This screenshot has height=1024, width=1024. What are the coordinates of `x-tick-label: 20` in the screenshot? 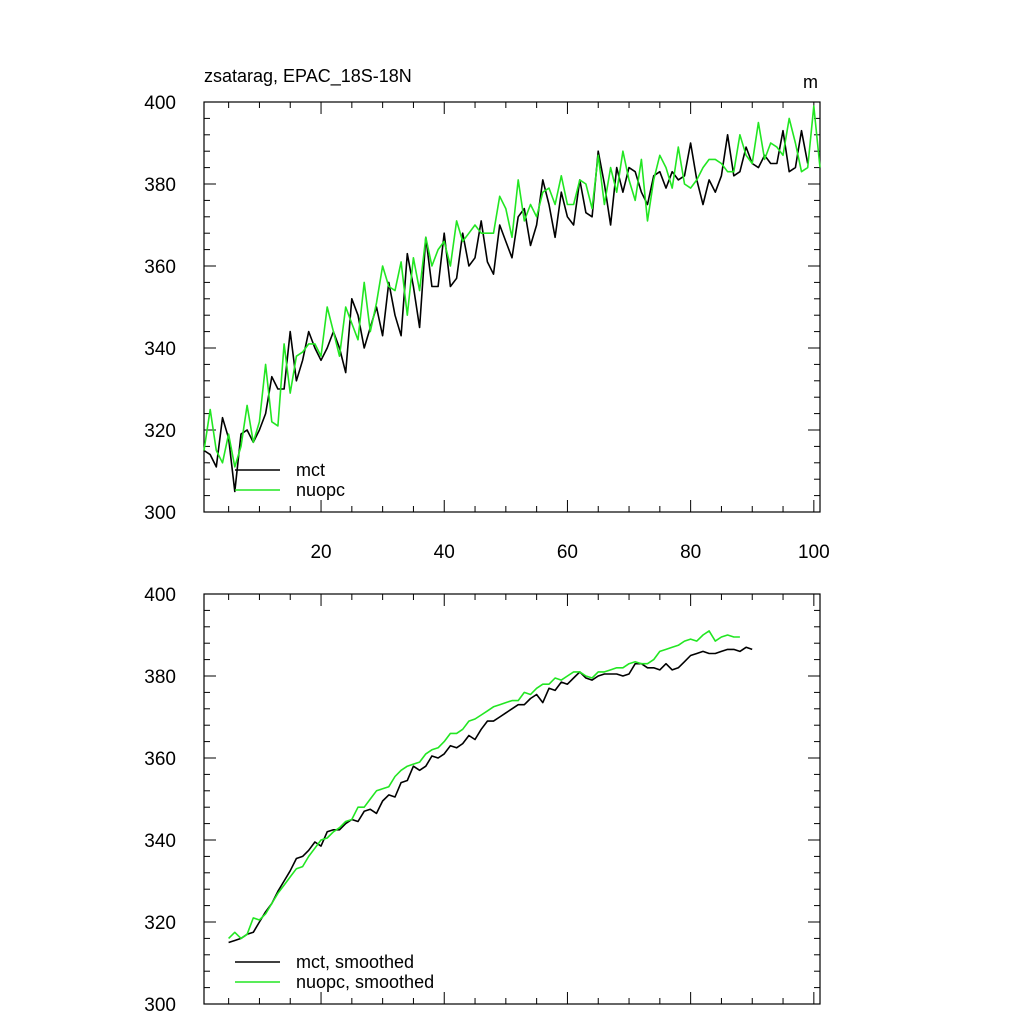 It's located at (320, 552).